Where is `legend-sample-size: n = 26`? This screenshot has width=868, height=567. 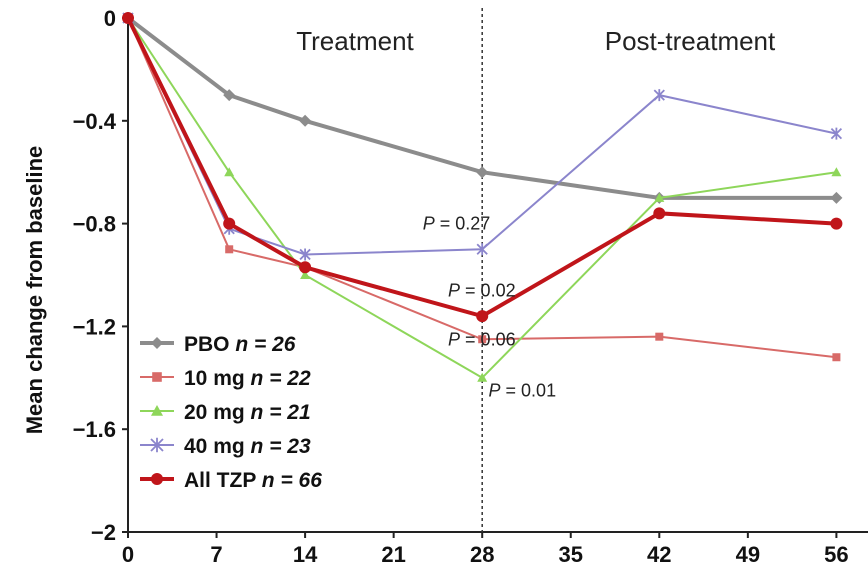
legend-sample-size: n = 26 is located at coordinates (265, 344).